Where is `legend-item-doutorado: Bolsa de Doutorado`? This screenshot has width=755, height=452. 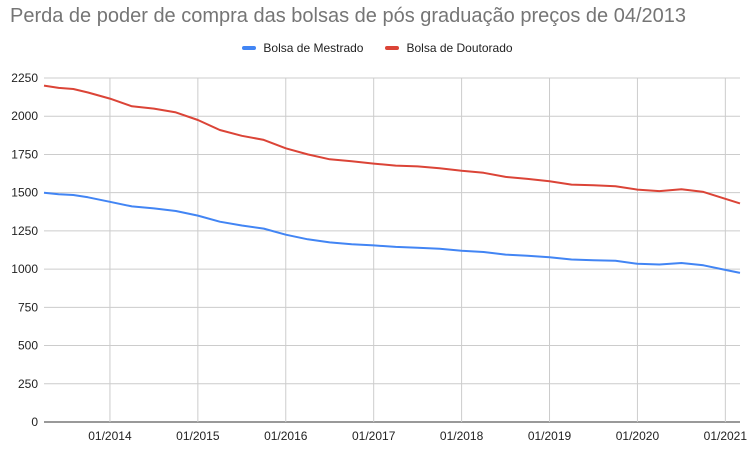
legend-item-doutorado: Bolsa de Doutorado is located at coordinates (449, 48).